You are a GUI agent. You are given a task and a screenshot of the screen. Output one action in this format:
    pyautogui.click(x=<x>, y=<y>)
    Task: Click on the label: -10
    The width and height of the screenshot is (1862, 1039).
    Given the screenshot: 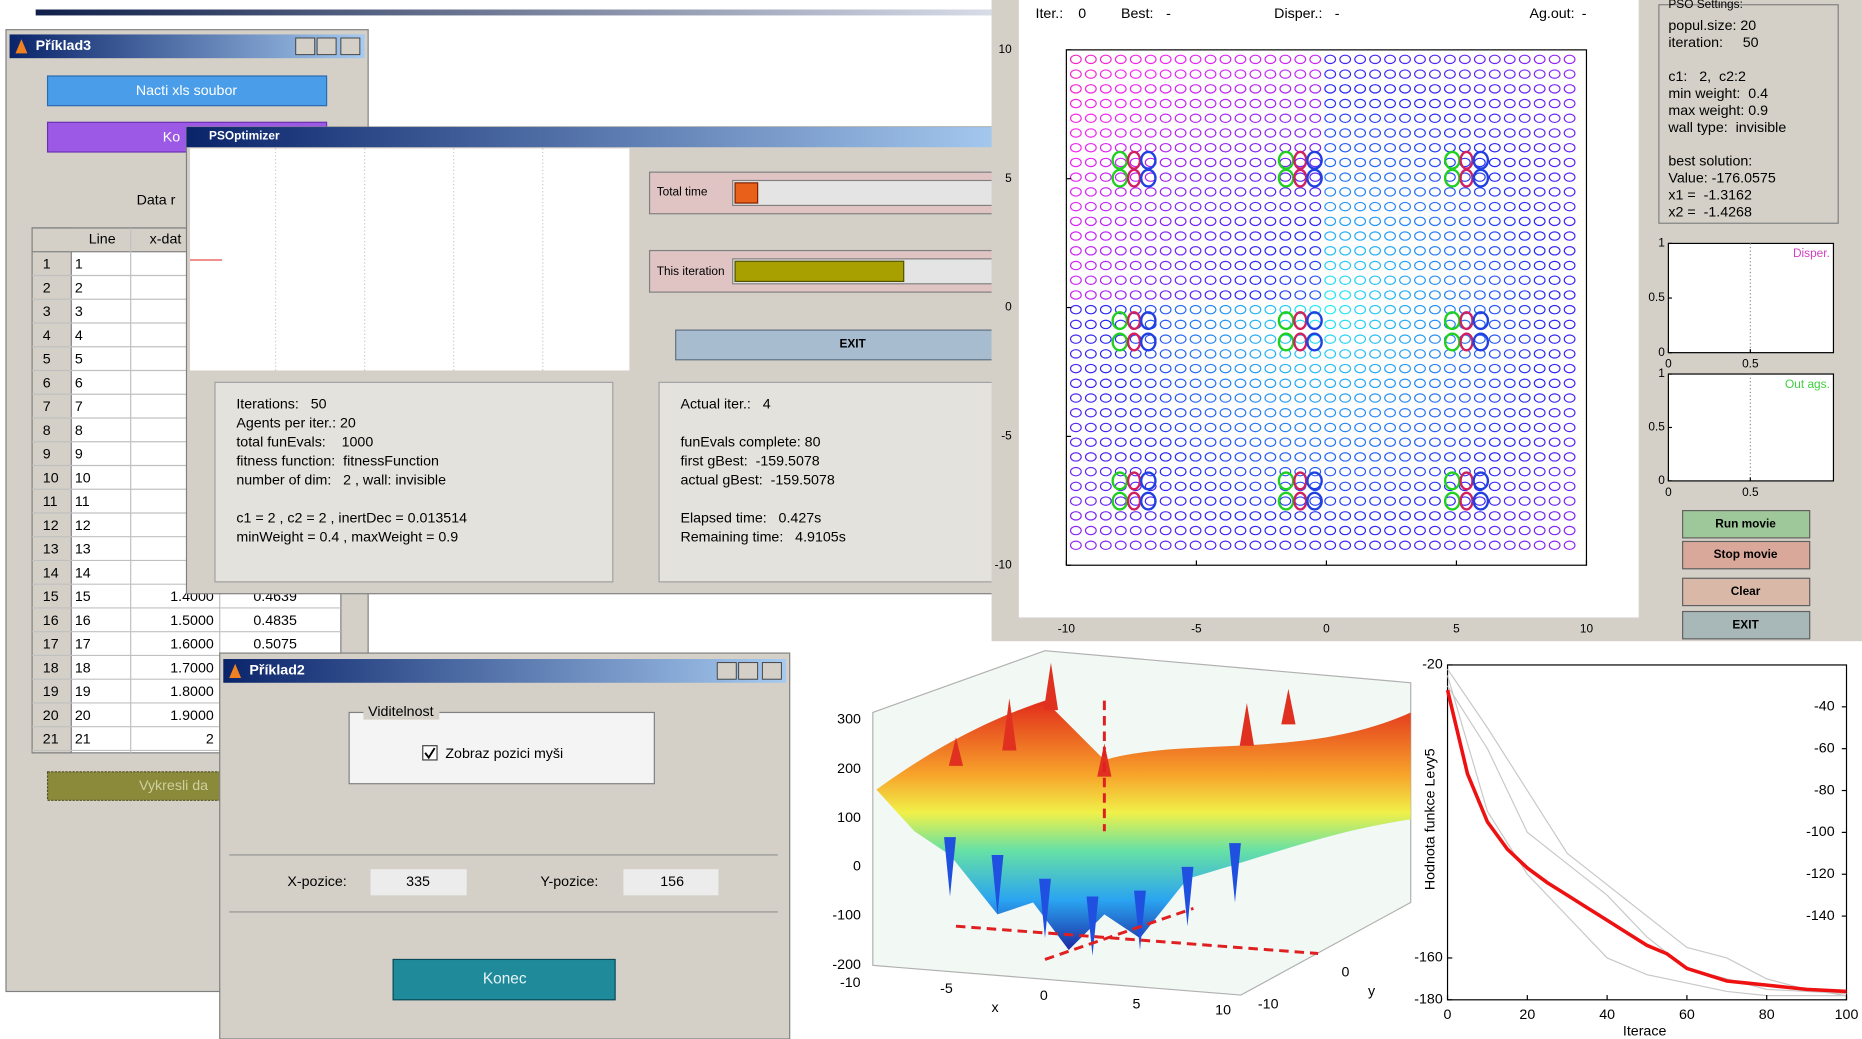 What is the action you would take?
    pyautogui.click(x=1004, y=564)
    